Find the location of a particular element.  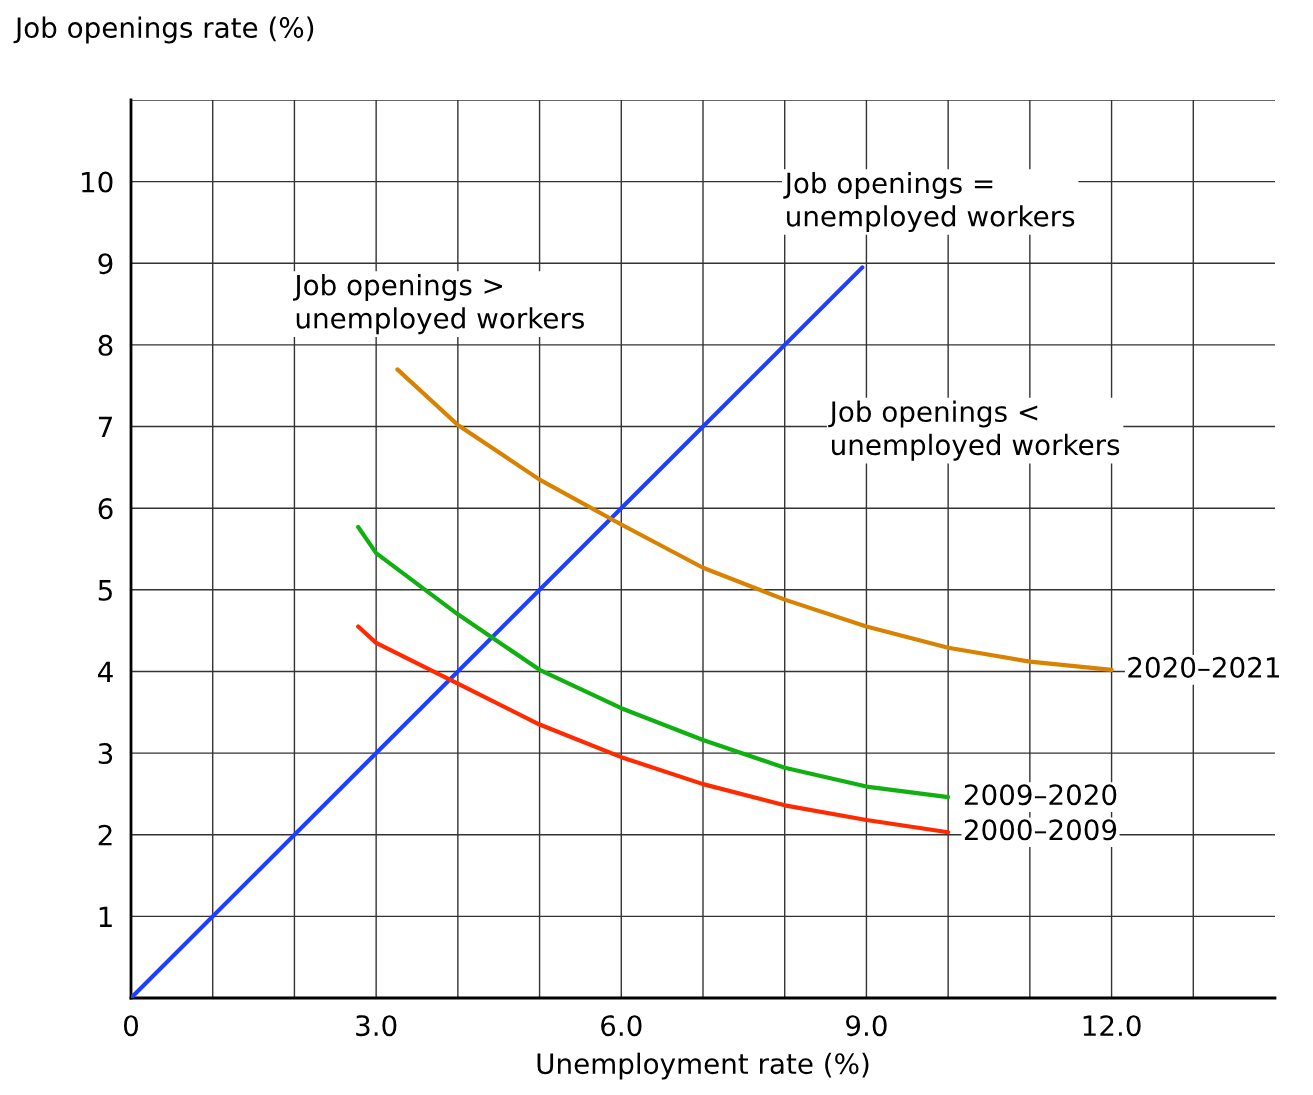

x-tick-label: 3.0 is located at coordinates (376, 1026).